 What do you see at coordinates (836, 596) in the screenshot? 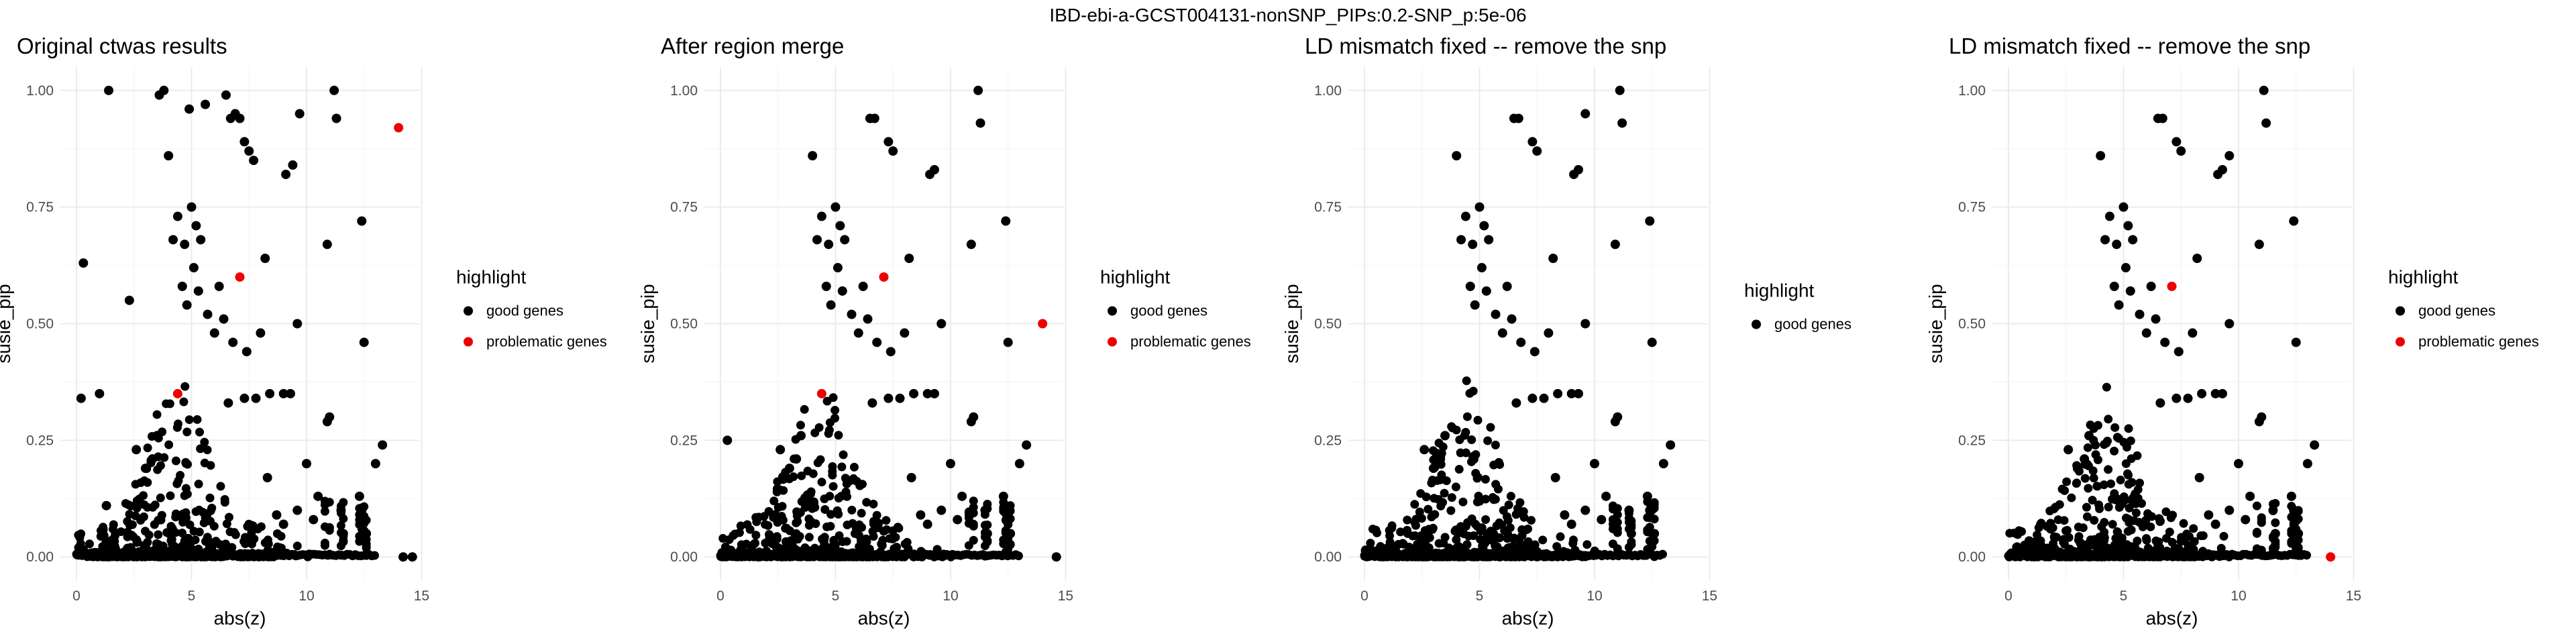
I see `x-tick-label: 5` at bounding box center [836, 596].